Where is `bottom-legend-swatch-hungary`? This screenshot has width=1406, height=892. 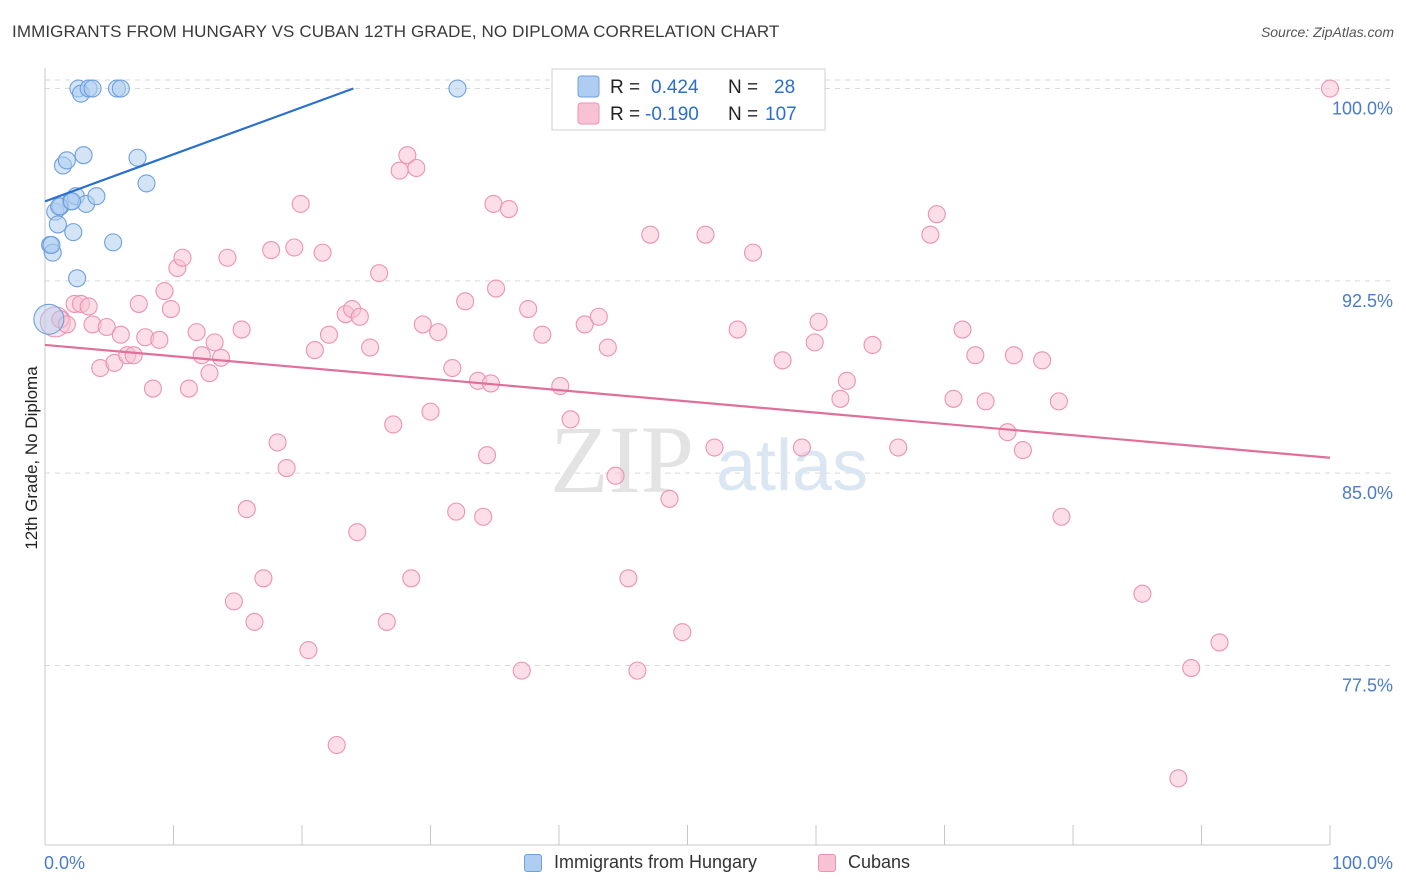 bottom-legend-swatch-hungary is located at coordinates (533, 862).